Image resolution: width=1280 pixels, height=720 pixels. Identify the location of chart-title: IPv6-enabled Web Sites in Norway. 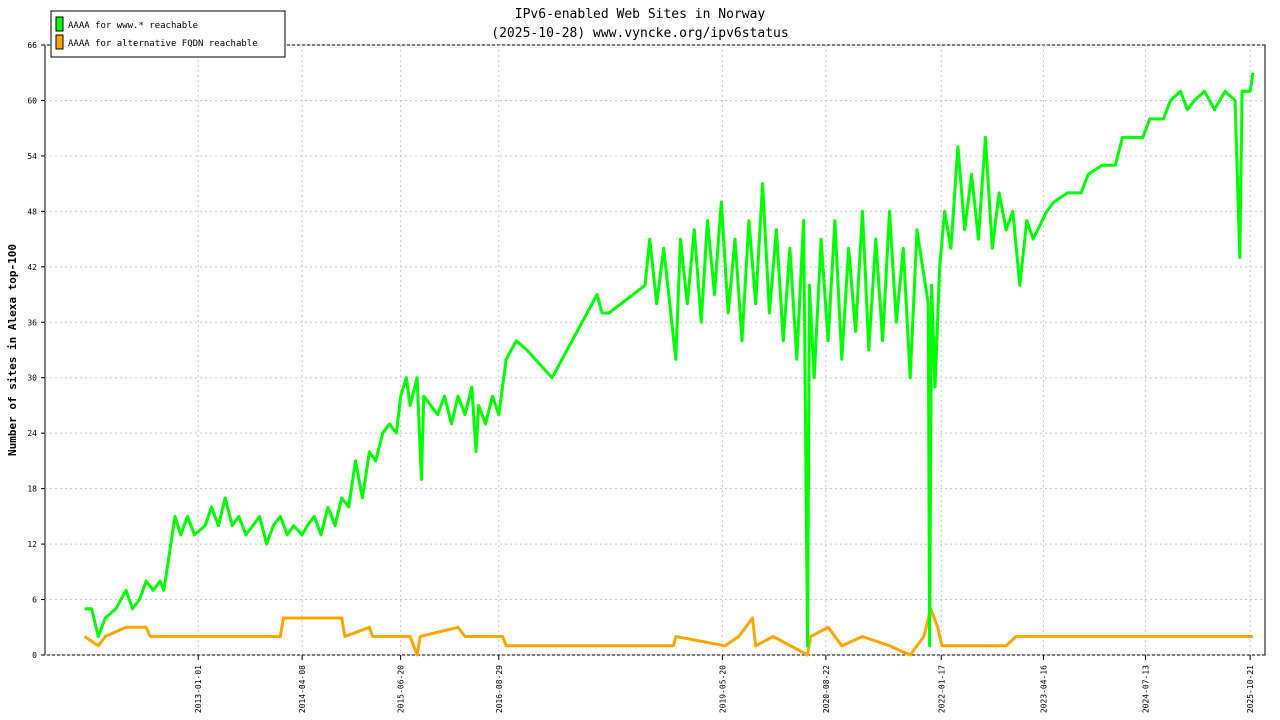
(640, 14).